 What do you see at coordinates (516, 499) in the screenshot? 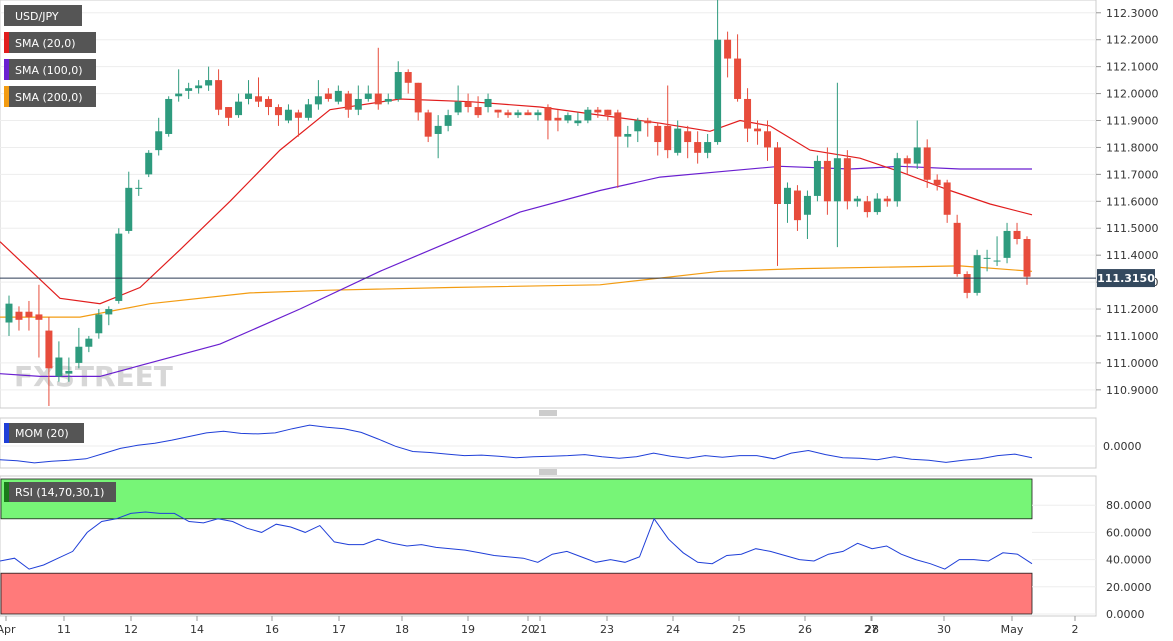
I see `rsi-overbought-zone` at bounding box center [516, 499].